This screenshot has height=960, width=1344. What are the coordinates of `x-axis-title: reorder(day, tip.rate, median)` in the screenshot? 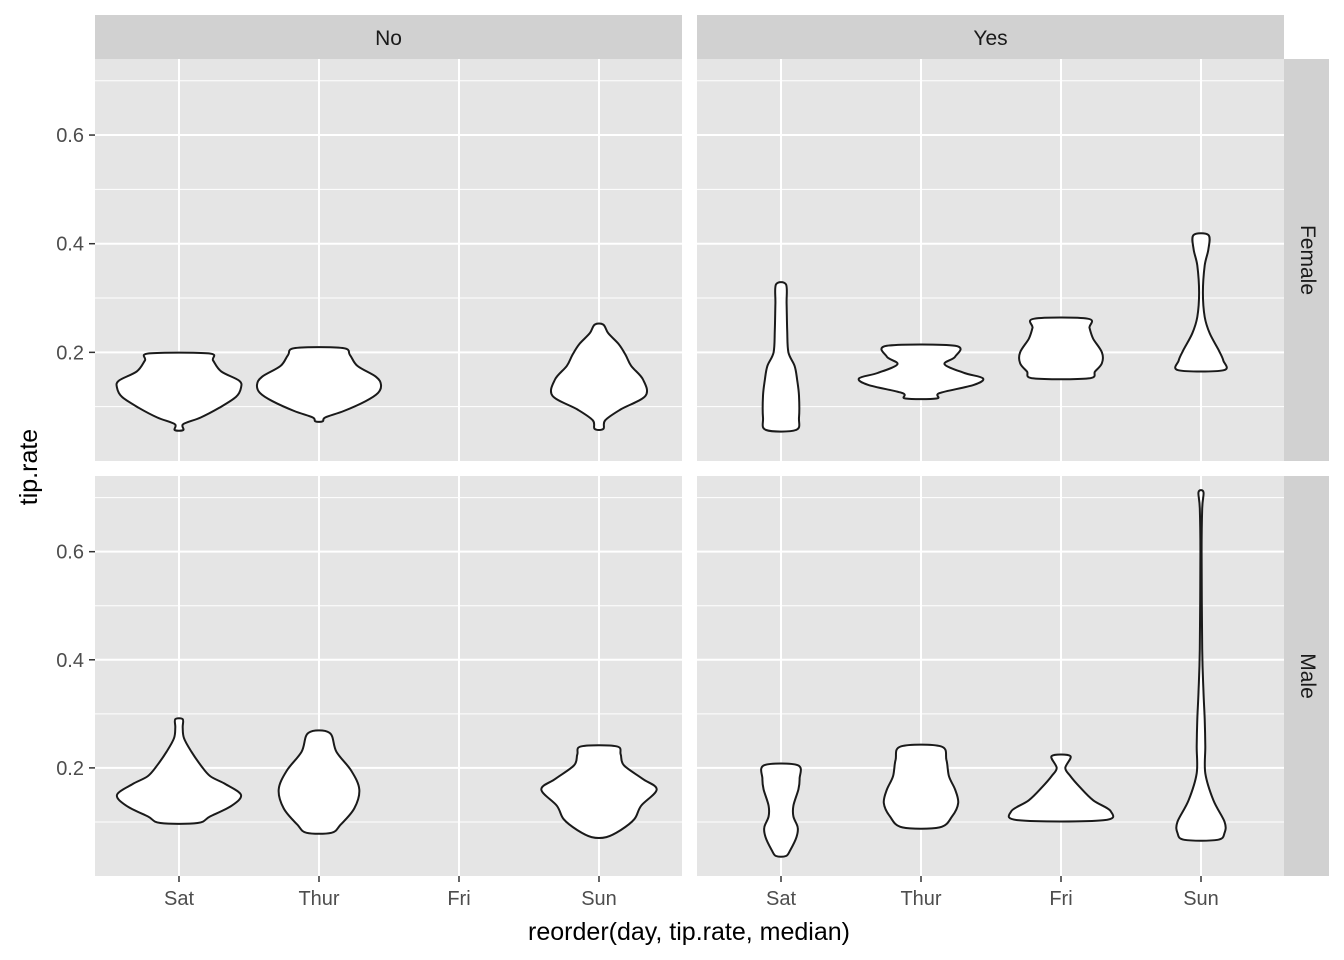 It's located at (689, 932).